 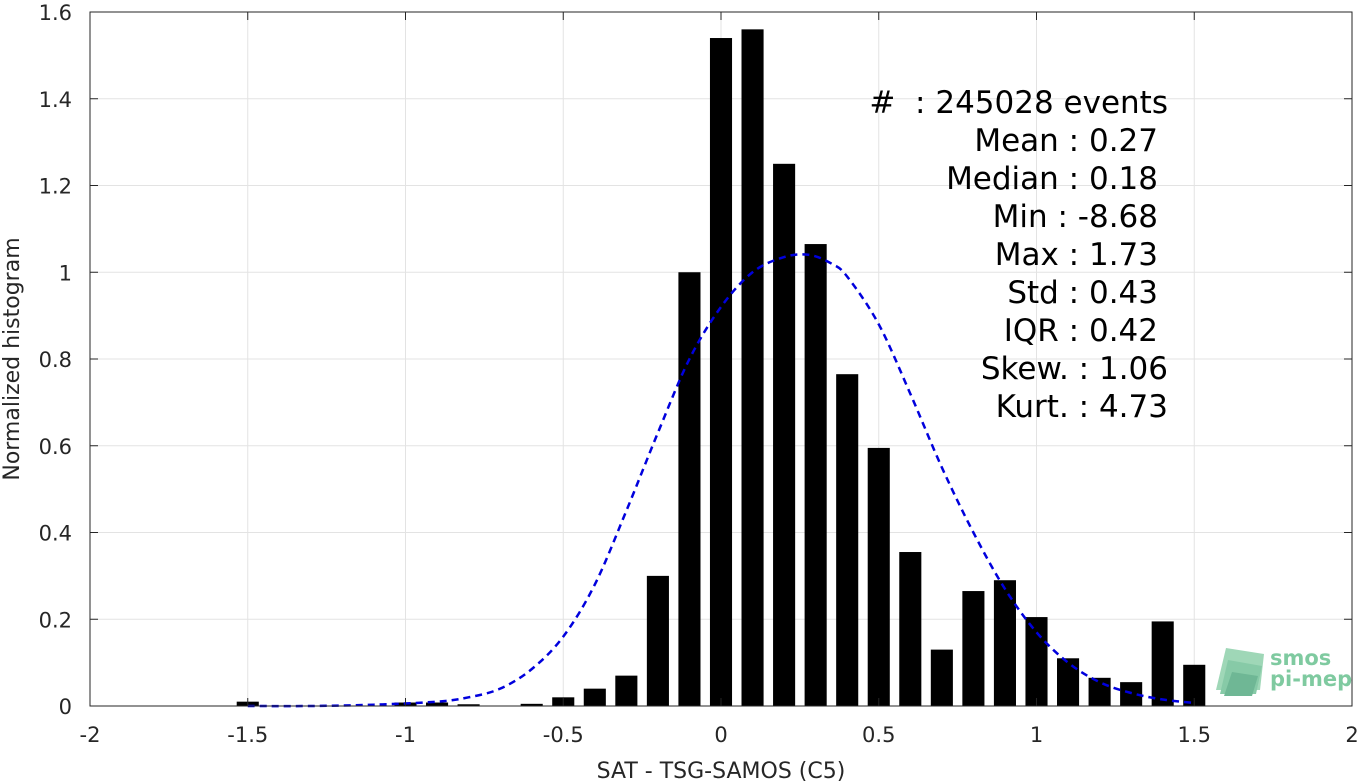 I want to click on logo-text-pi-mep: pi-mep, so click(x=1311, y=679).